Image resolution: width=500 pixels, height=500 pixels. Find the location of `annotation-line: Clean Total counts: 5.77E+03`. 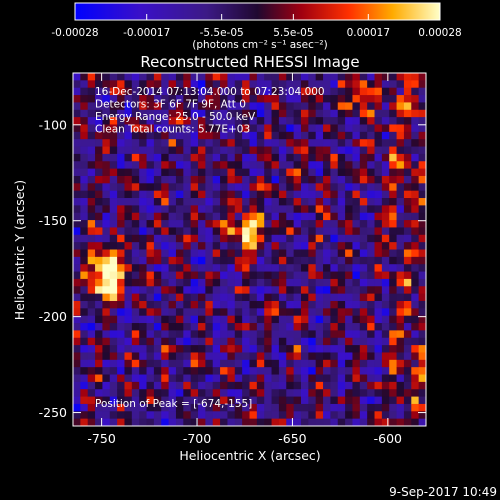

annotation-line: Clean Total counts: 5.77E+03 is located at coordinates (172, 130).